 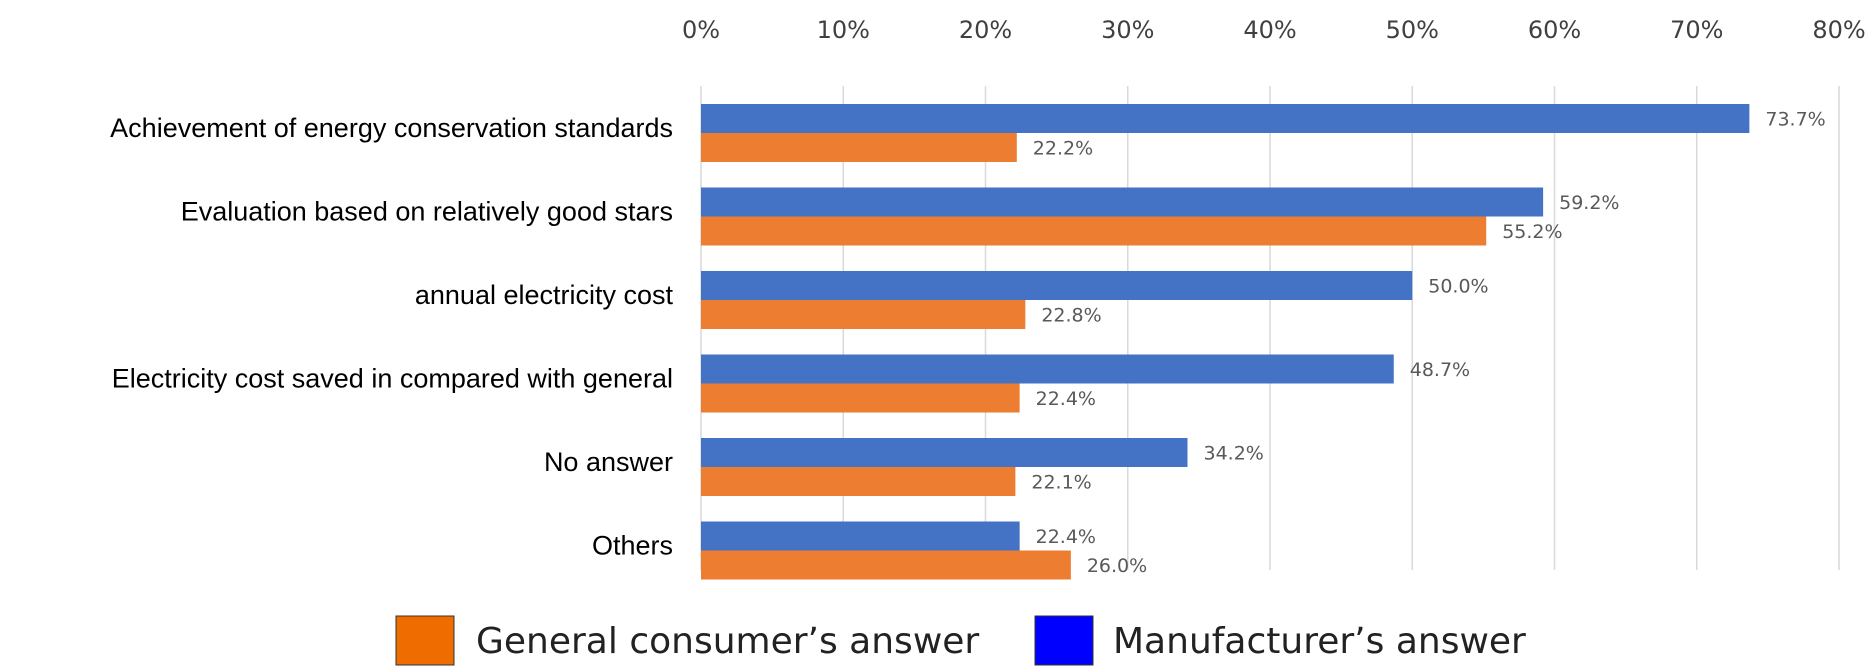 What do you see at coordinates (1269, 30) in the screenshot?
I see `x-tick-label: 40%` at bounding box center [1269, 30].